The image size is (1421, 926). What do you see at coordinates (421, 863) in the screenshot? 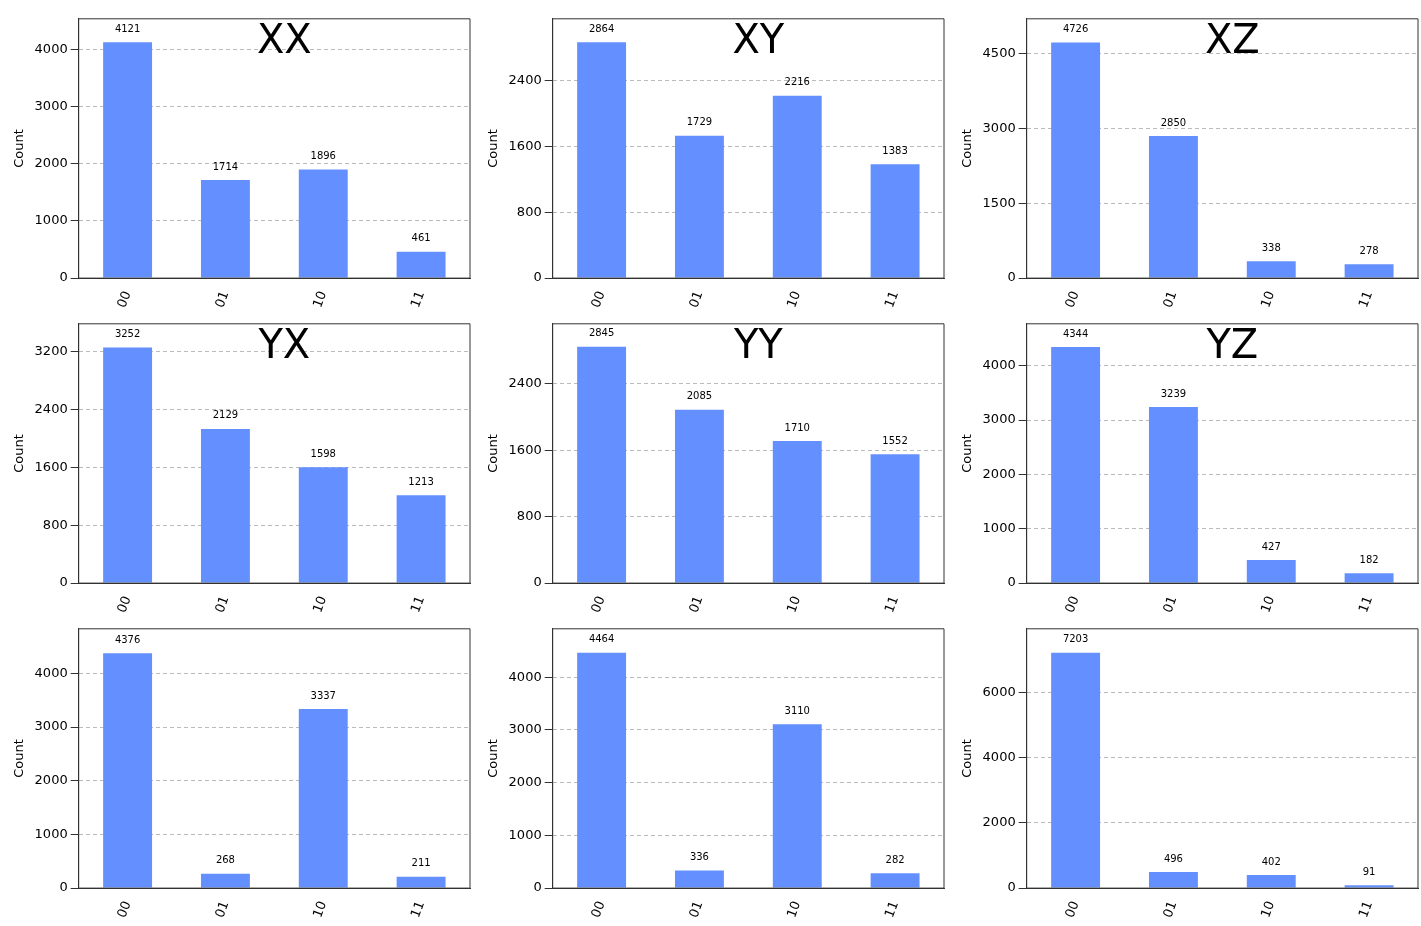
I see `data-label: 211` at bounding box center [421, 863].